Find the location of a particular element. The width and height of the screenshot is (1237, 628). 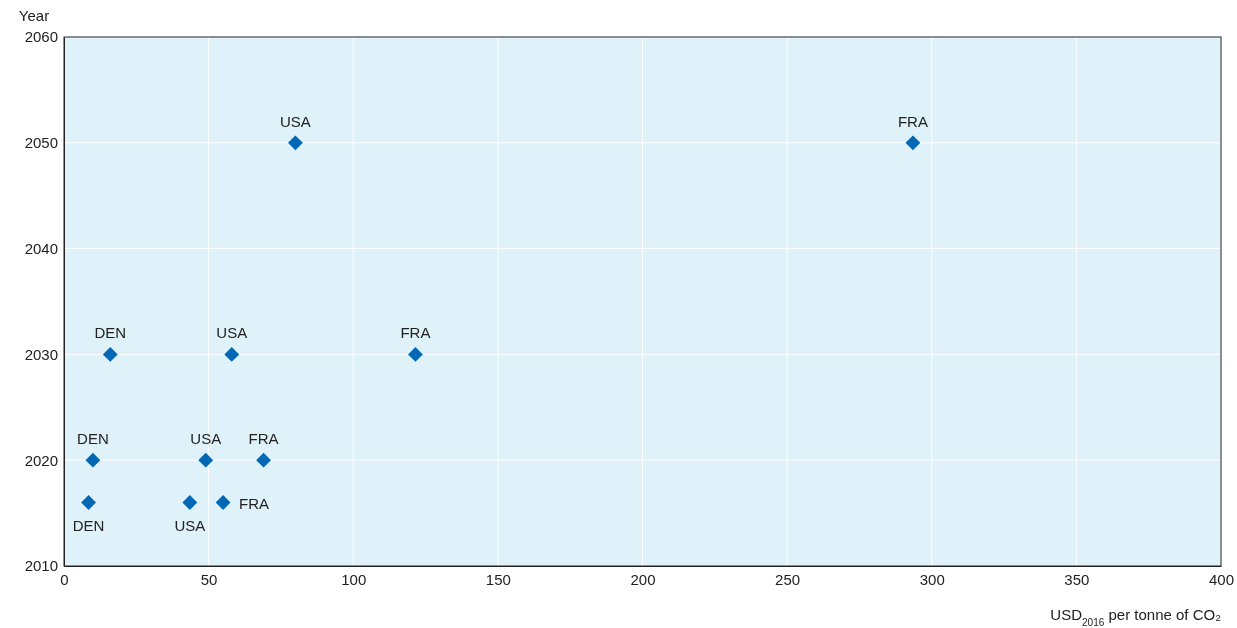

x-tick-label: 150 is located at coordinates (498, 579).